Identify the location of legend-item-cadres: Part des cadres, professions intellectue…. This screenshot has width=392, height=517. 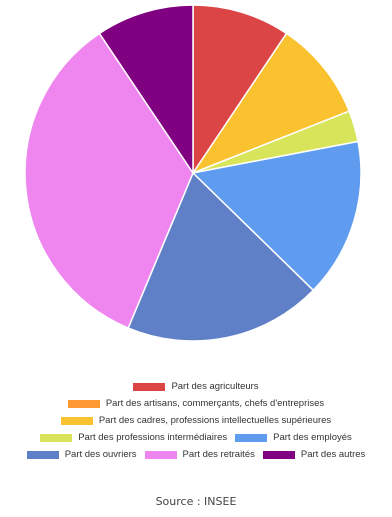
(196, 420).